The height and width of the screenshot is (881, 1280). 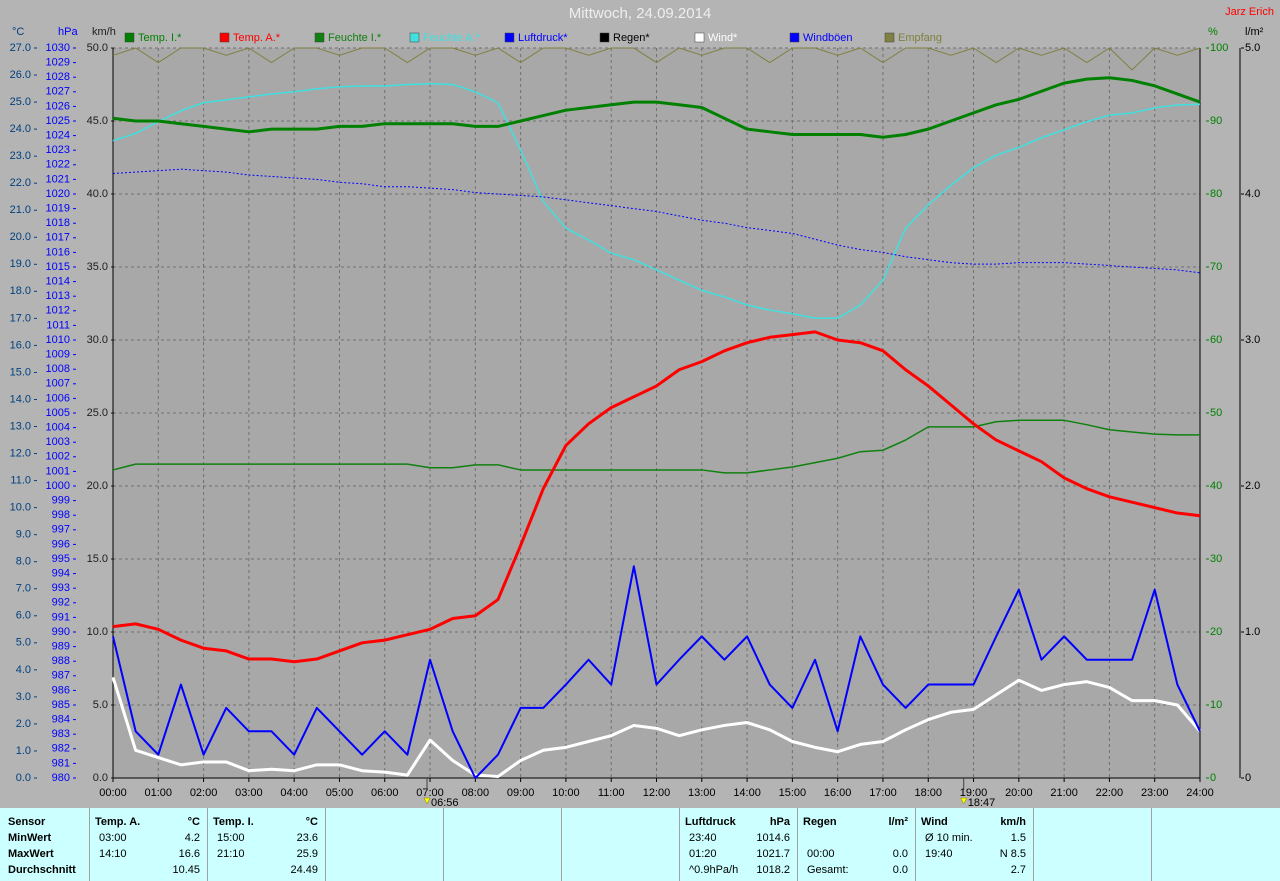 What do you see at coordinates (58, 194) in the screenshot?
I see `y-tick-label: 1020` at bounding box center [58, 194].